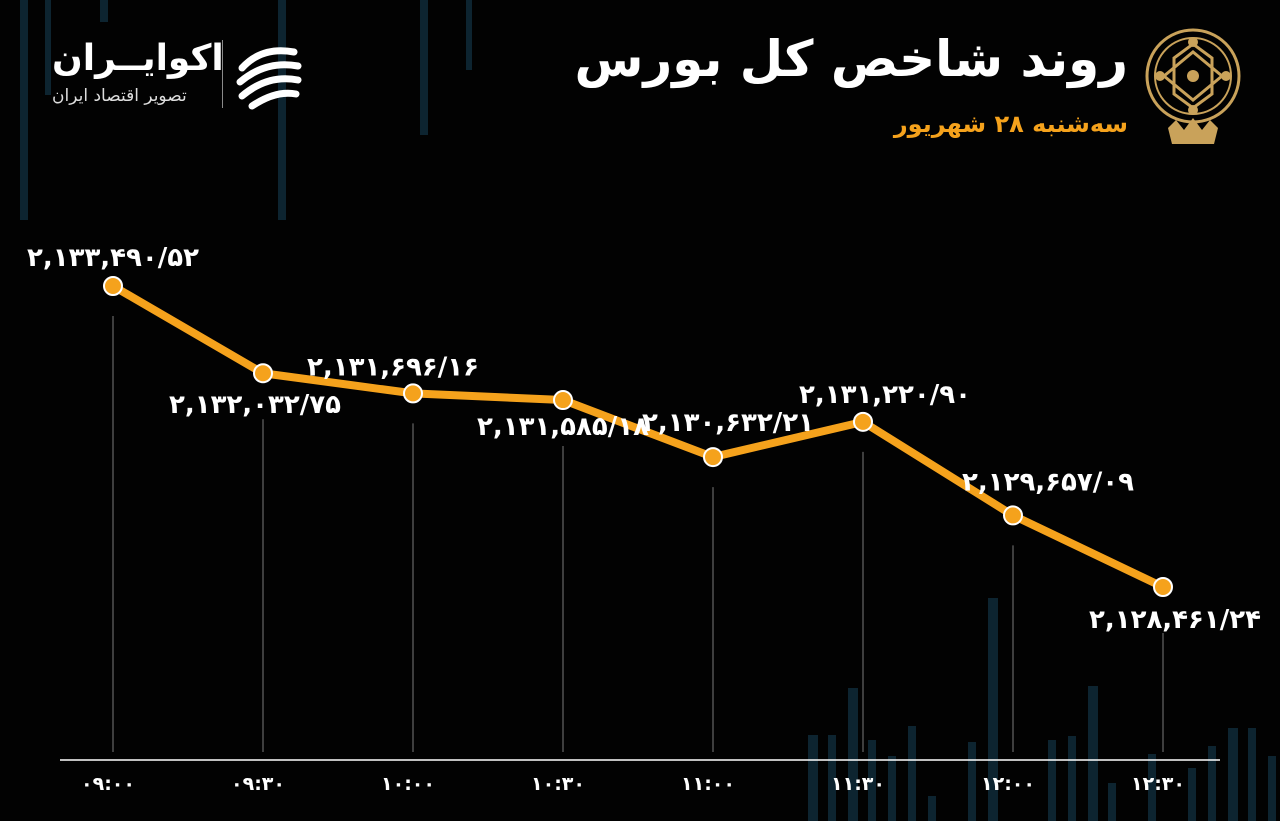  Describe the element at coordinates (1175, 620) in the screenshot. I see `value-label: ۲,۱۲۸,۴۶۱/۲۴` at that location.